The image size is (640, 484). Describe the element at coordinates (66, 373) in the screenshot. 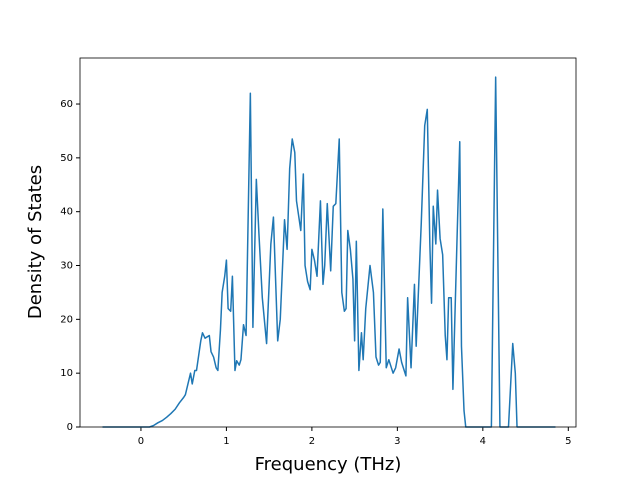

I see `y-tick-label: 10` at that location.